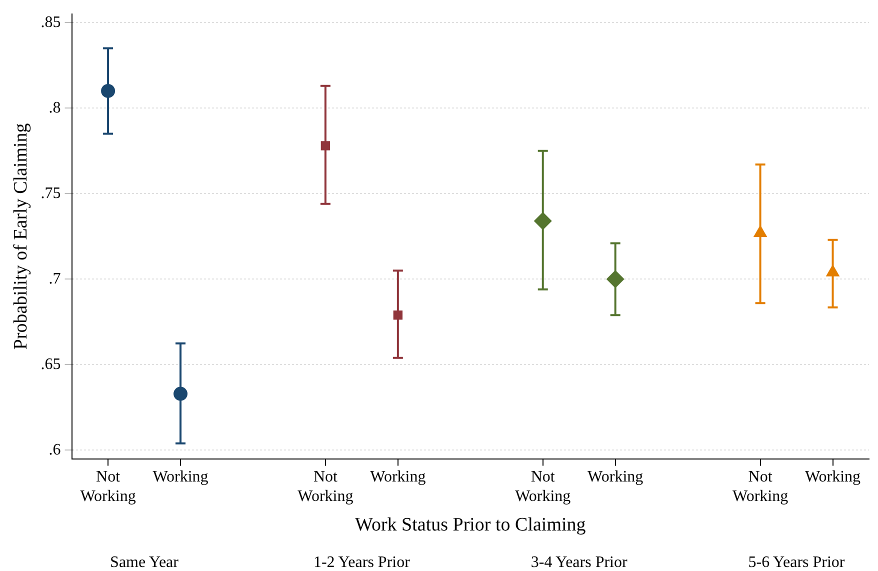 This screenshot has width=878, height=571. I want to click on text: 5-6 Years Prior, so click(797, 562).